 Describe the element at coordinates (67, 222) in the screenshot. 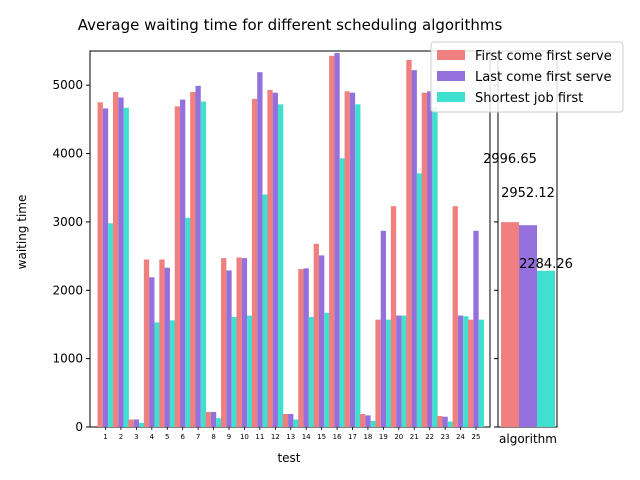

I see `y-tick-label: 3000` at that location.